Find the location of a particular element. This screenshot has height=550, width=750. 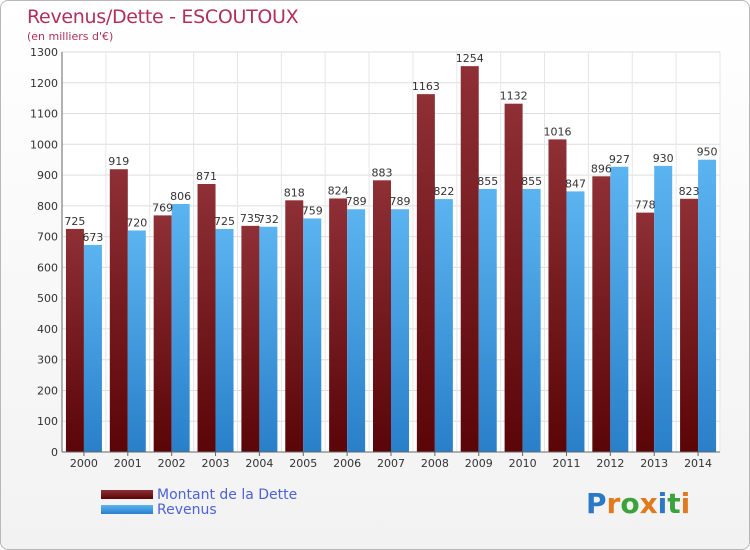

debt-value-label: 769 is located at coordinates (162, 207).